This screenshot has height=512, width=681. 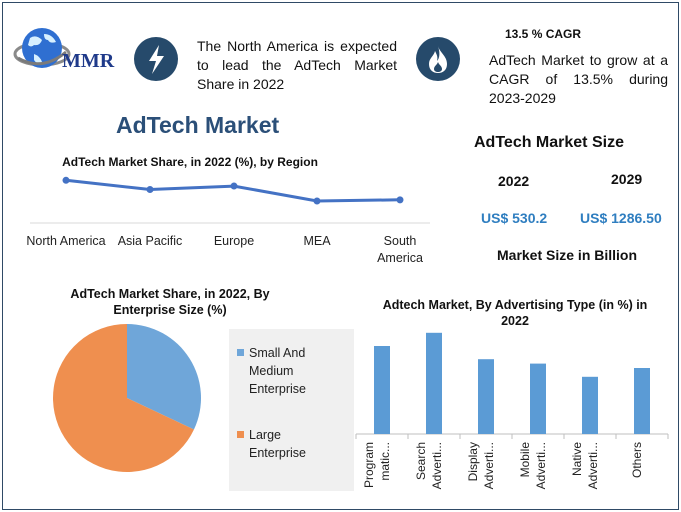 I want to click on year-2022: 2022, so click(x=514, y=181).